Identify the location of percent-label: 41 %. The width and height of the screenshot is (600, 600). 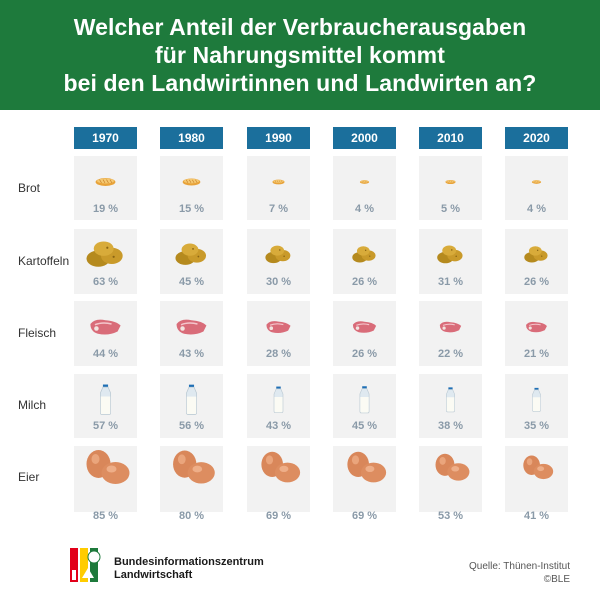
(536, 516).